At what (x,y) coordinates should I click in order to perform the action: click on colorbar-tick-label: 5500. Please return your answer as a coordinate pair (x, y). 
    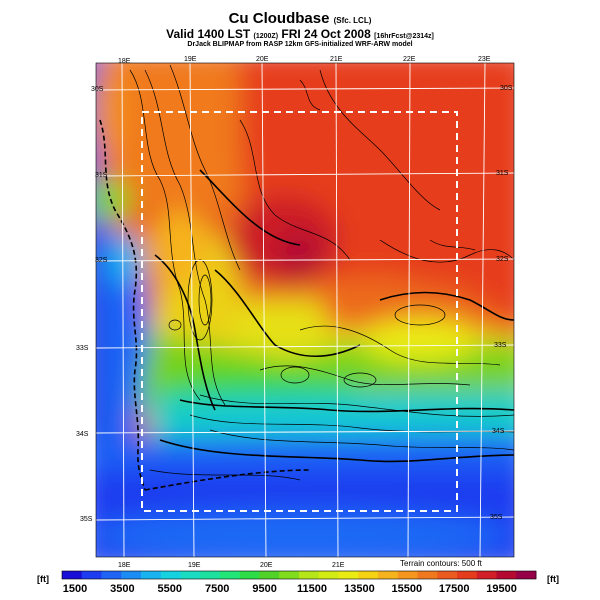
    Looking at the image, I should click on (170, 589).